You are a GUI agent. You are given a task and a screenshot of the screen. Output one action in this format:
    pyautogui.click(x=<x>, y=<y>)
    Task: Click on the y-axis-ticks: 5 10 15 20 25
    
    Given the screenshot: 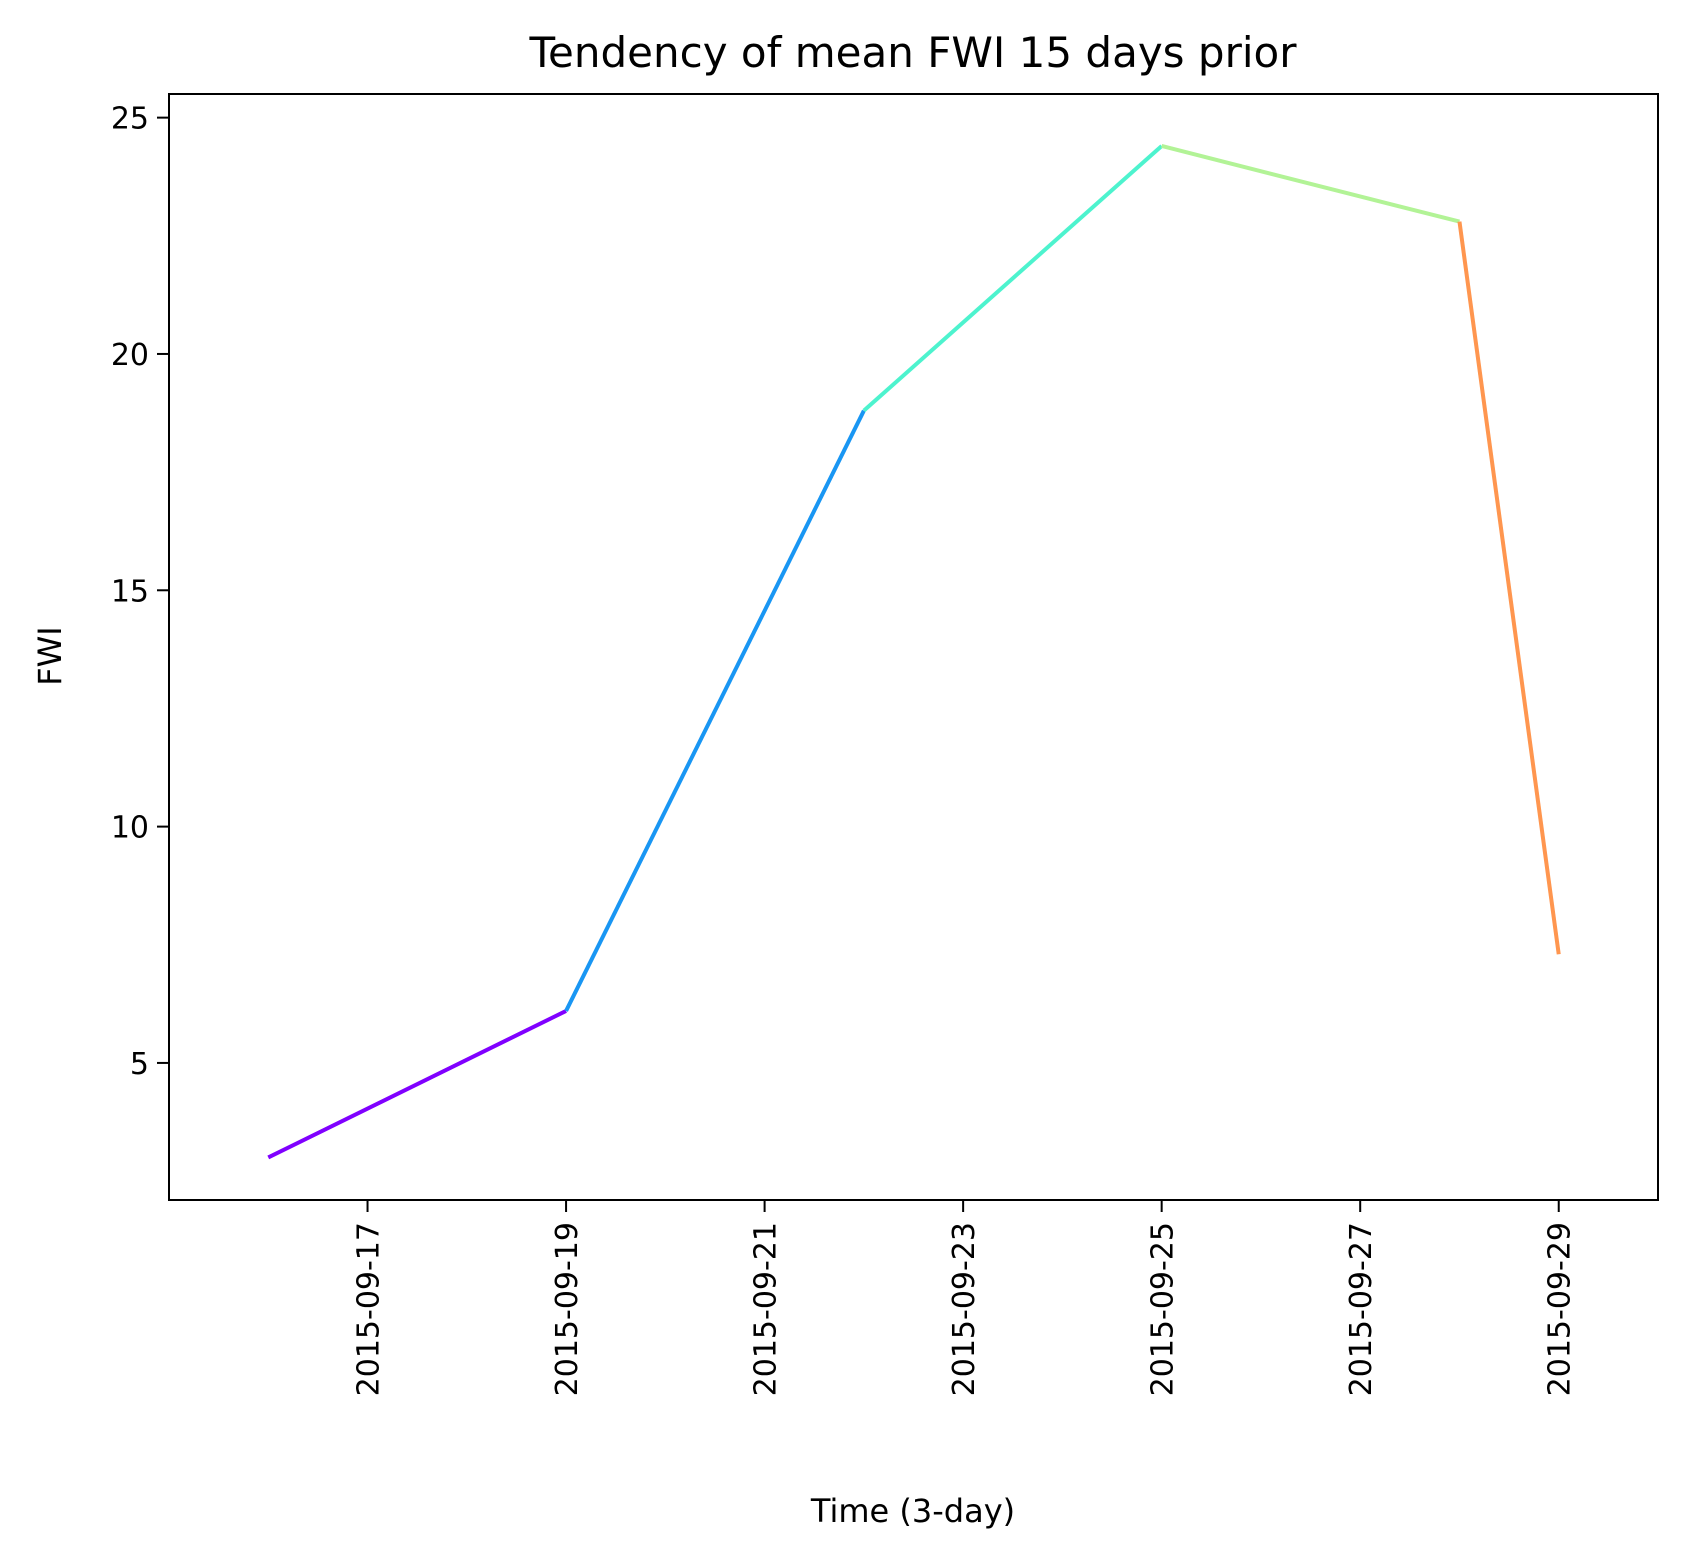 What is the action you would take?
    pyautogui.click(x=140, y=592)
    